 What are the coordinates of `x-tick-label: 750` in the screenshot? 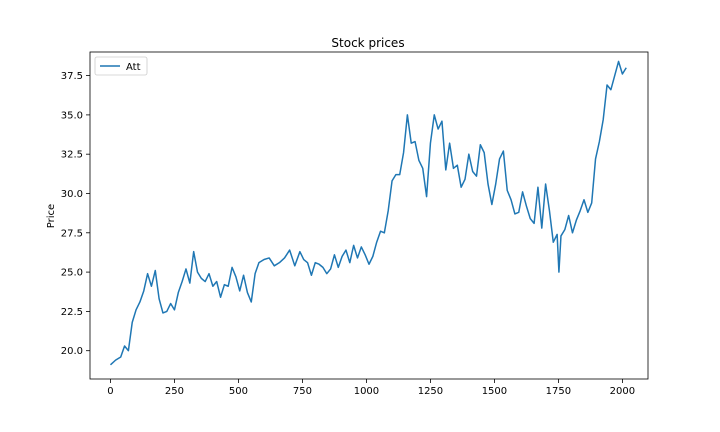 It's located at (302, 391).